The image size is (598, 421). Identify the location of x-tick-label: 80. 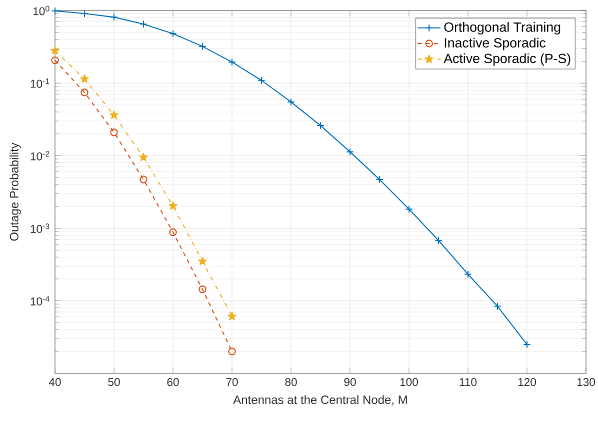
(291, 382).